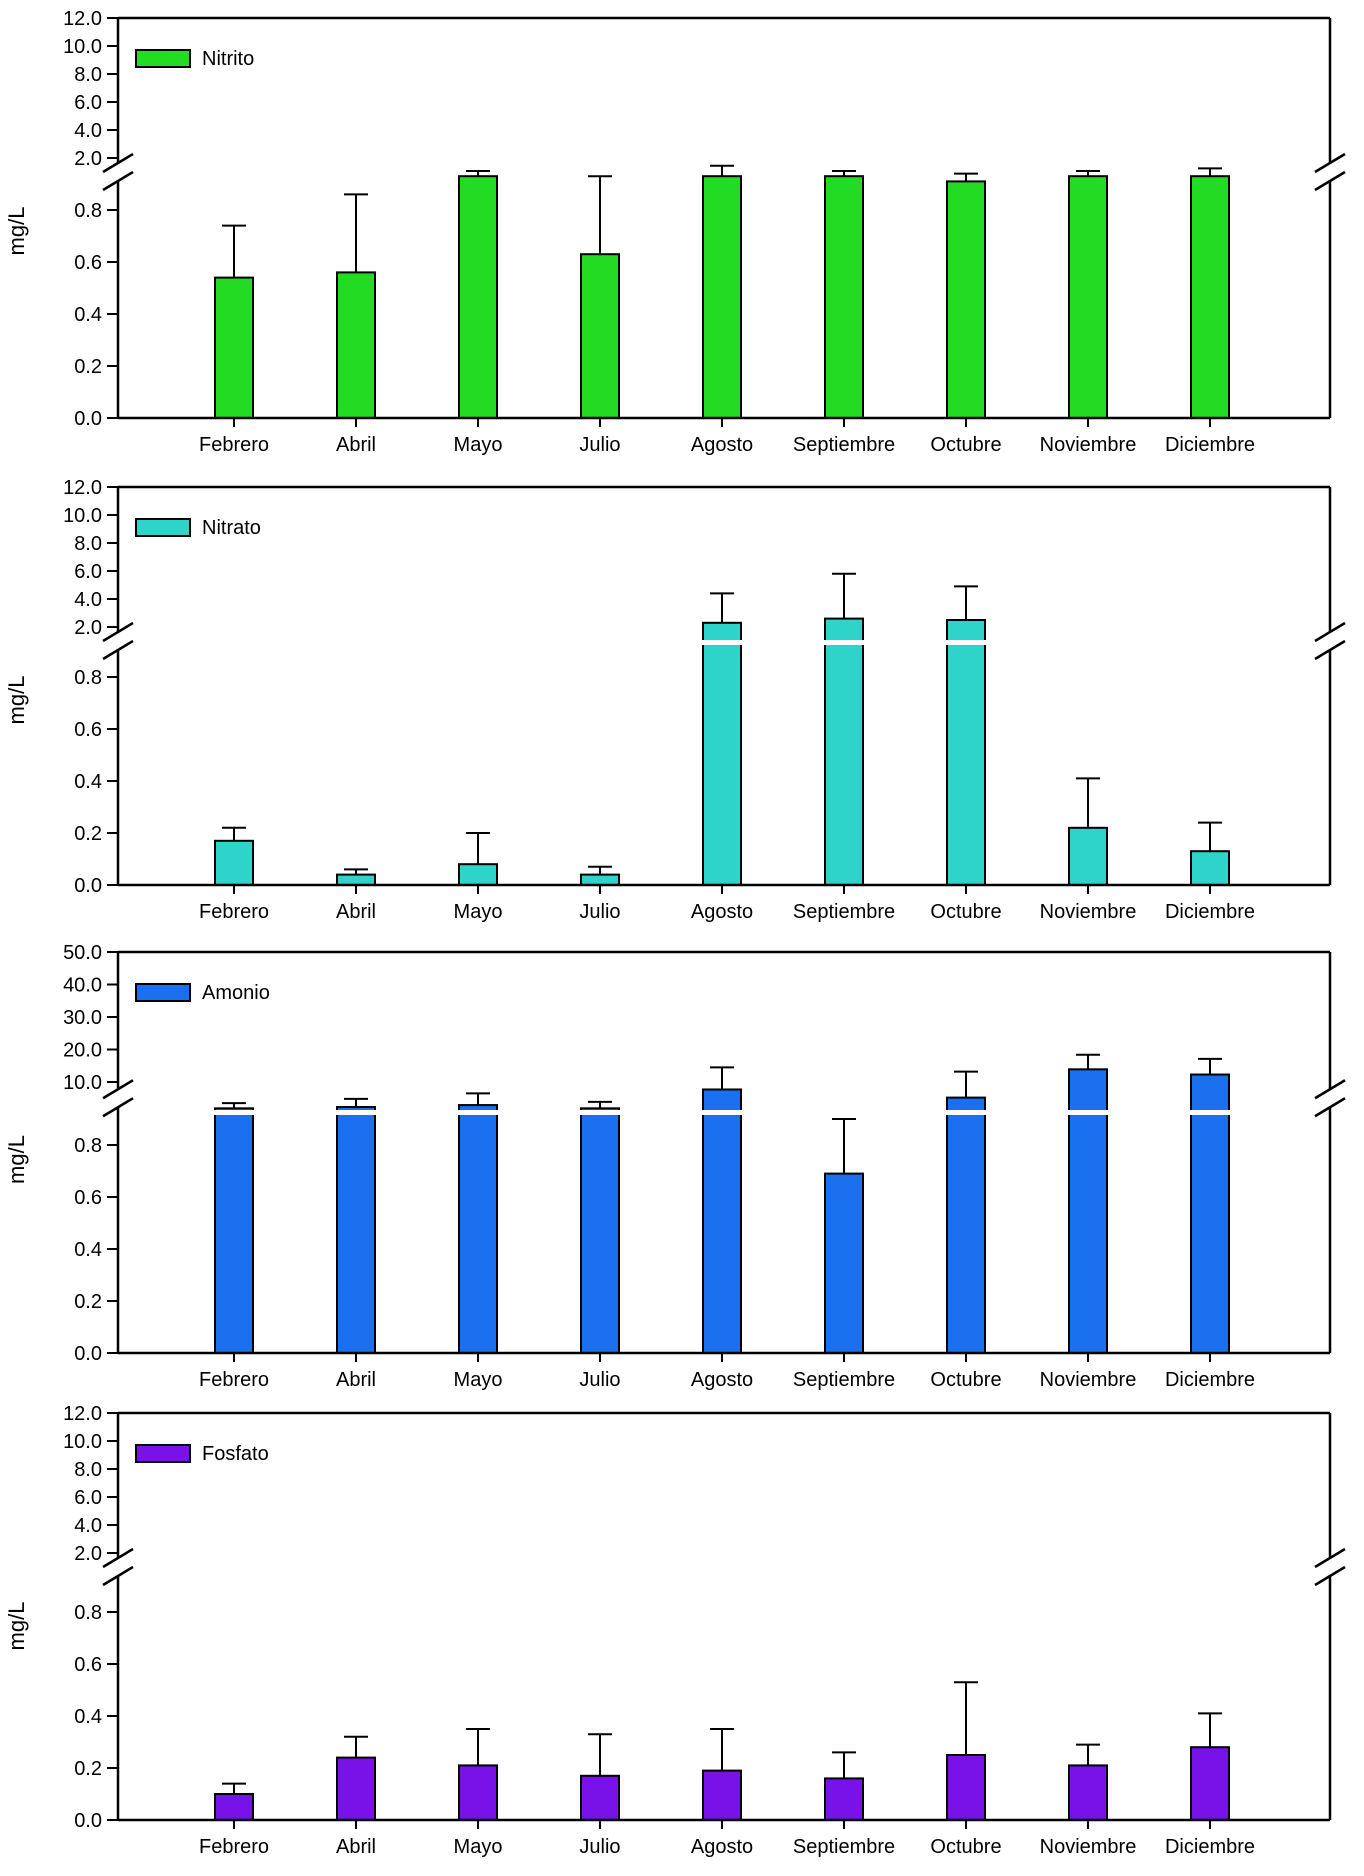 This screenshot has height=1876, width=1364. I want to click on bar-fosfato-septiembre, so click(844, 1799).